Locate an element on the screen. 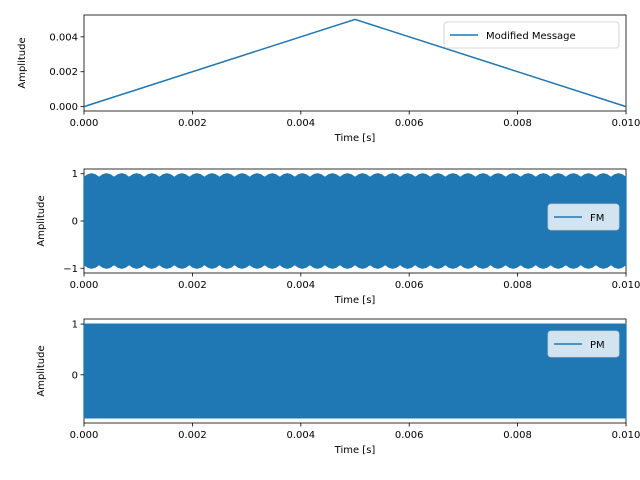 Image resolution: width=640 pixels, height=480 pixels. chart-3-legend-label: PM is located at coordinates (597, 345).